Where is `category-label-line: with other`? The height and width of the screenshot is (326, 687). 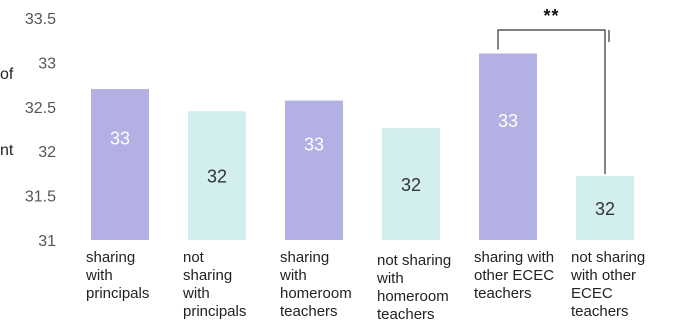 category-label-line: with other is located at coordinates (603, 275).